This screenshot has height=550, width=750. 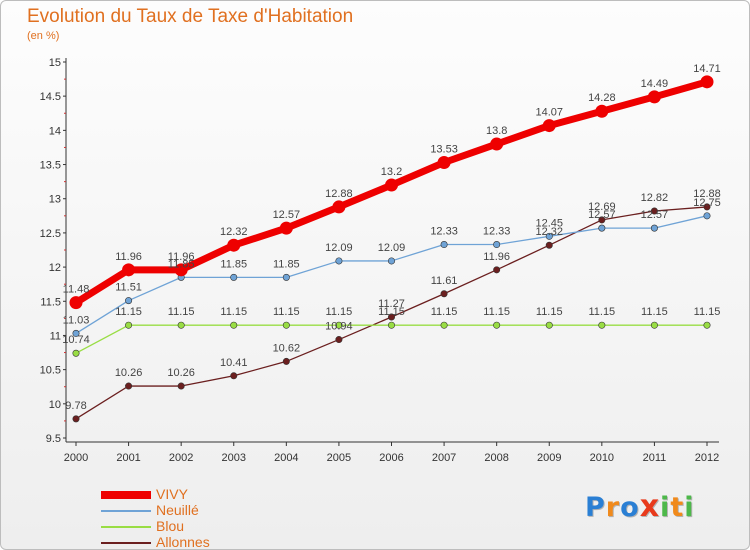 What do you see at coordinates (286, 458) in the screenshot?
I see `x-tick-label: 2004` at bounding box center [286, 458].